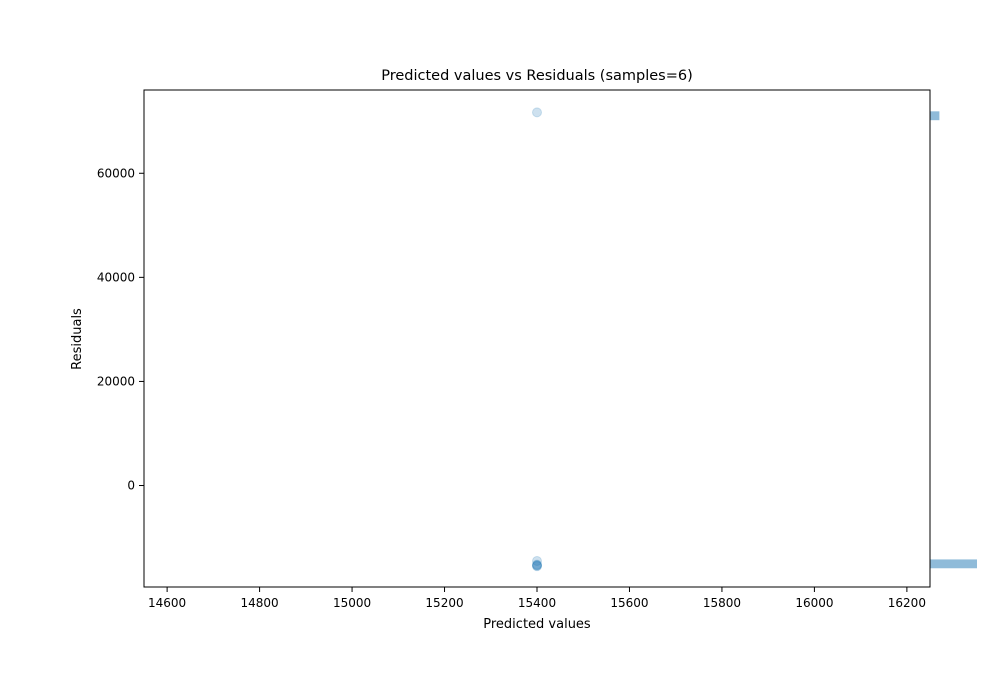  I want to click on y-tick-label: 40000, so click(116, 277).